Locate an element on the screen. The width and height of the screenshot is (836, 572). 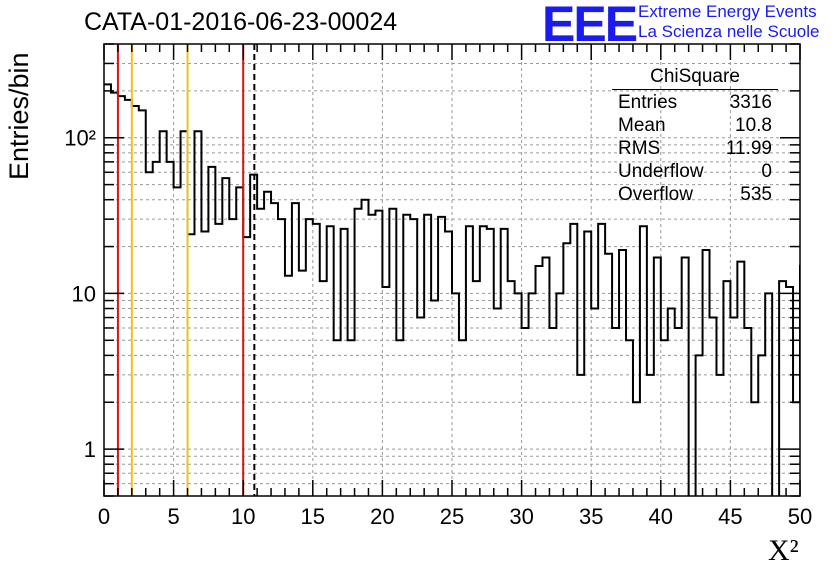
stats-label: Mean is located at coordinates (642, 125).